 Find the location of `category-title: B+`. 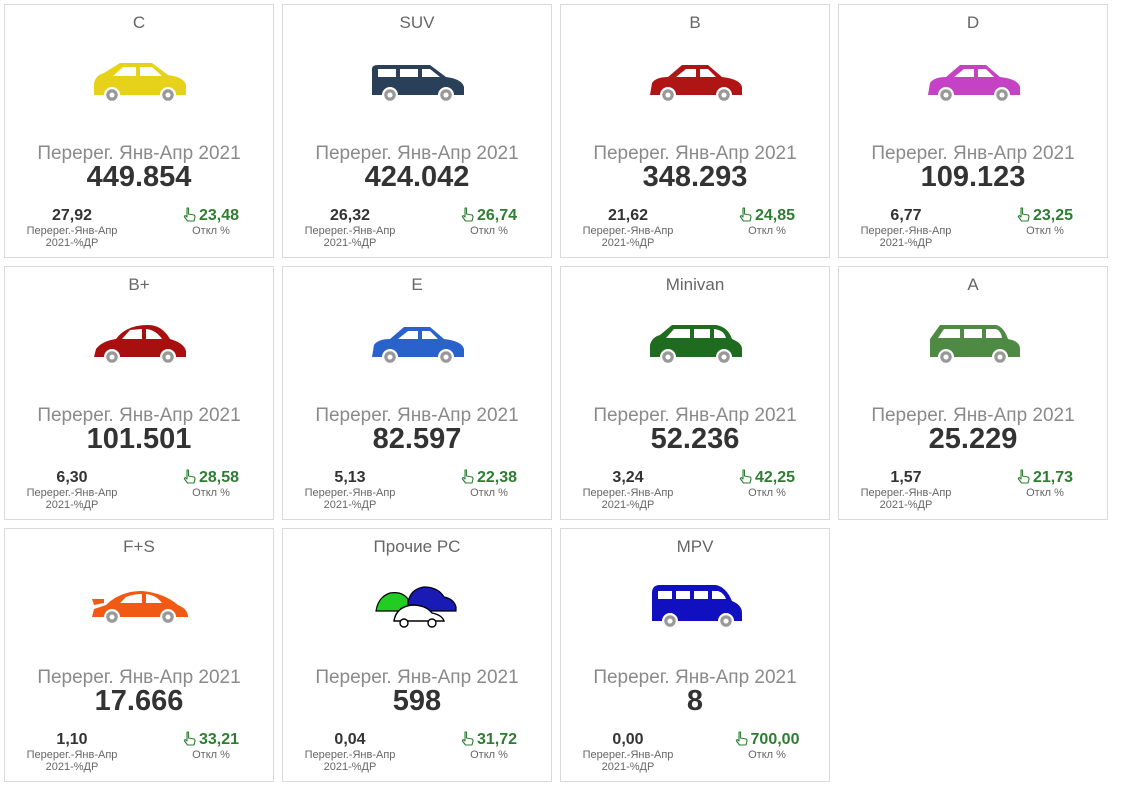

category-title: B+ is located at coordinates (139, 284).